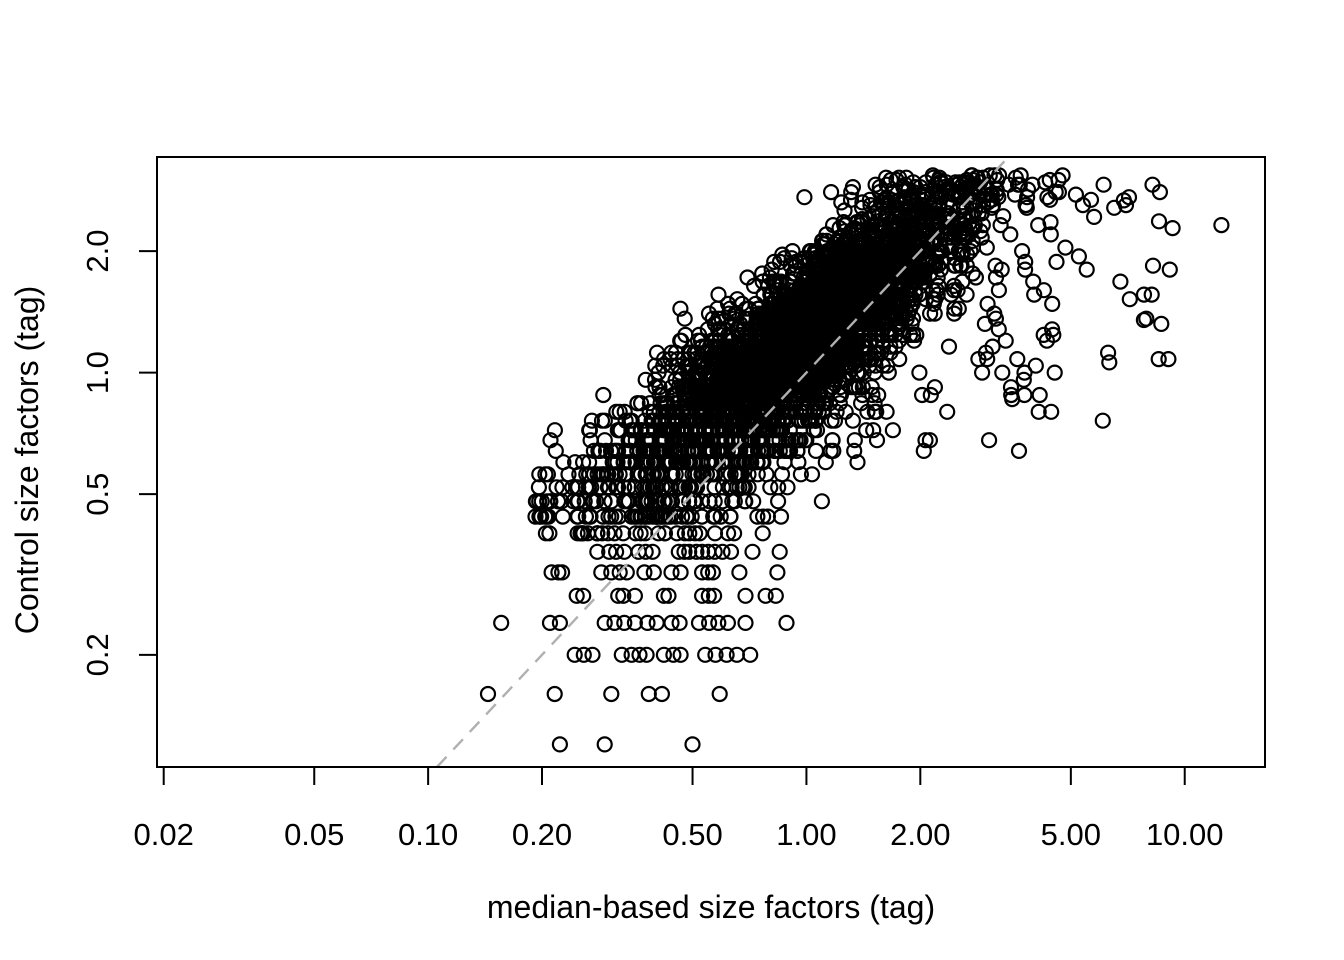 This screenshot has width=1344, height=960. I want to click on data-point-outlier, so click(1079, 256).